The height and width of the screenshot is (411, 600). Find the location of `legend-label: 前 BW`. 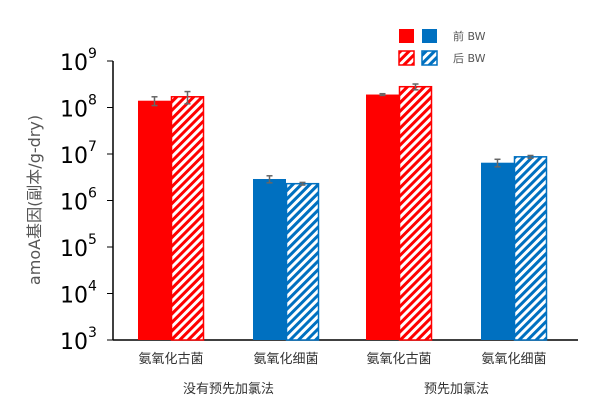

legend-label: 前 BW is located at coordinates (469, 36).